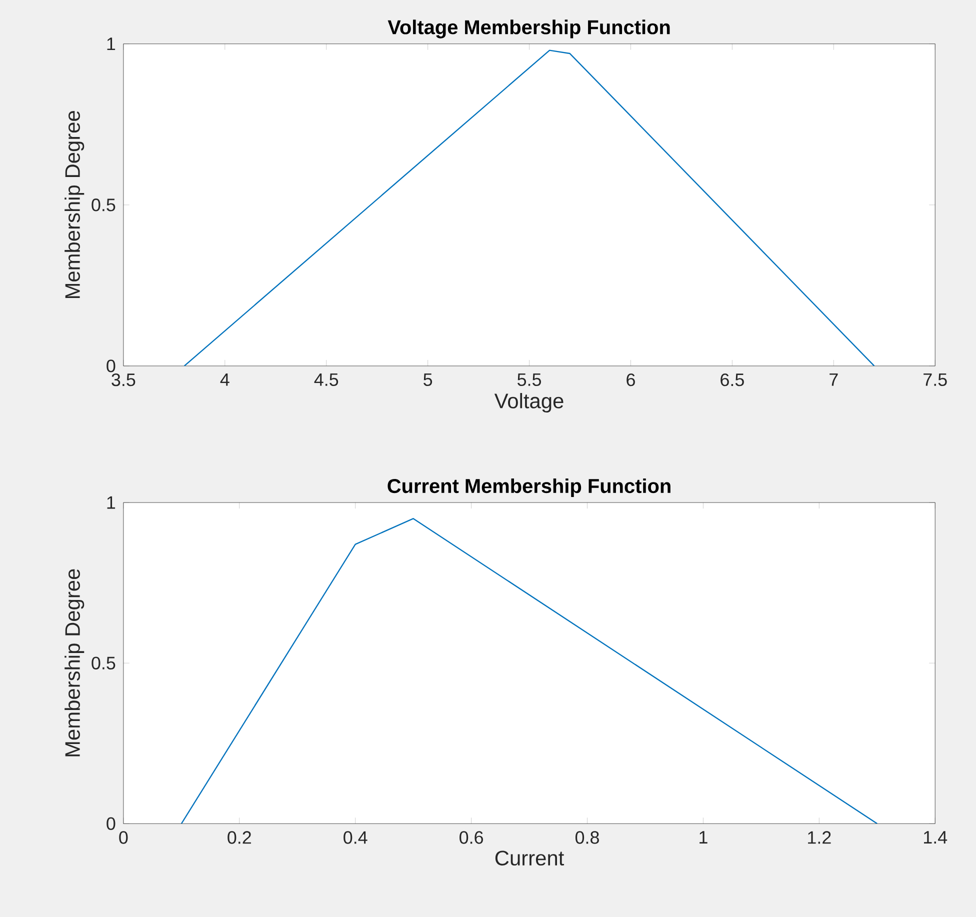 The height and width of the screenshot is (917, 976). I want to click on x-tick-label: 4, so click(225, 379).